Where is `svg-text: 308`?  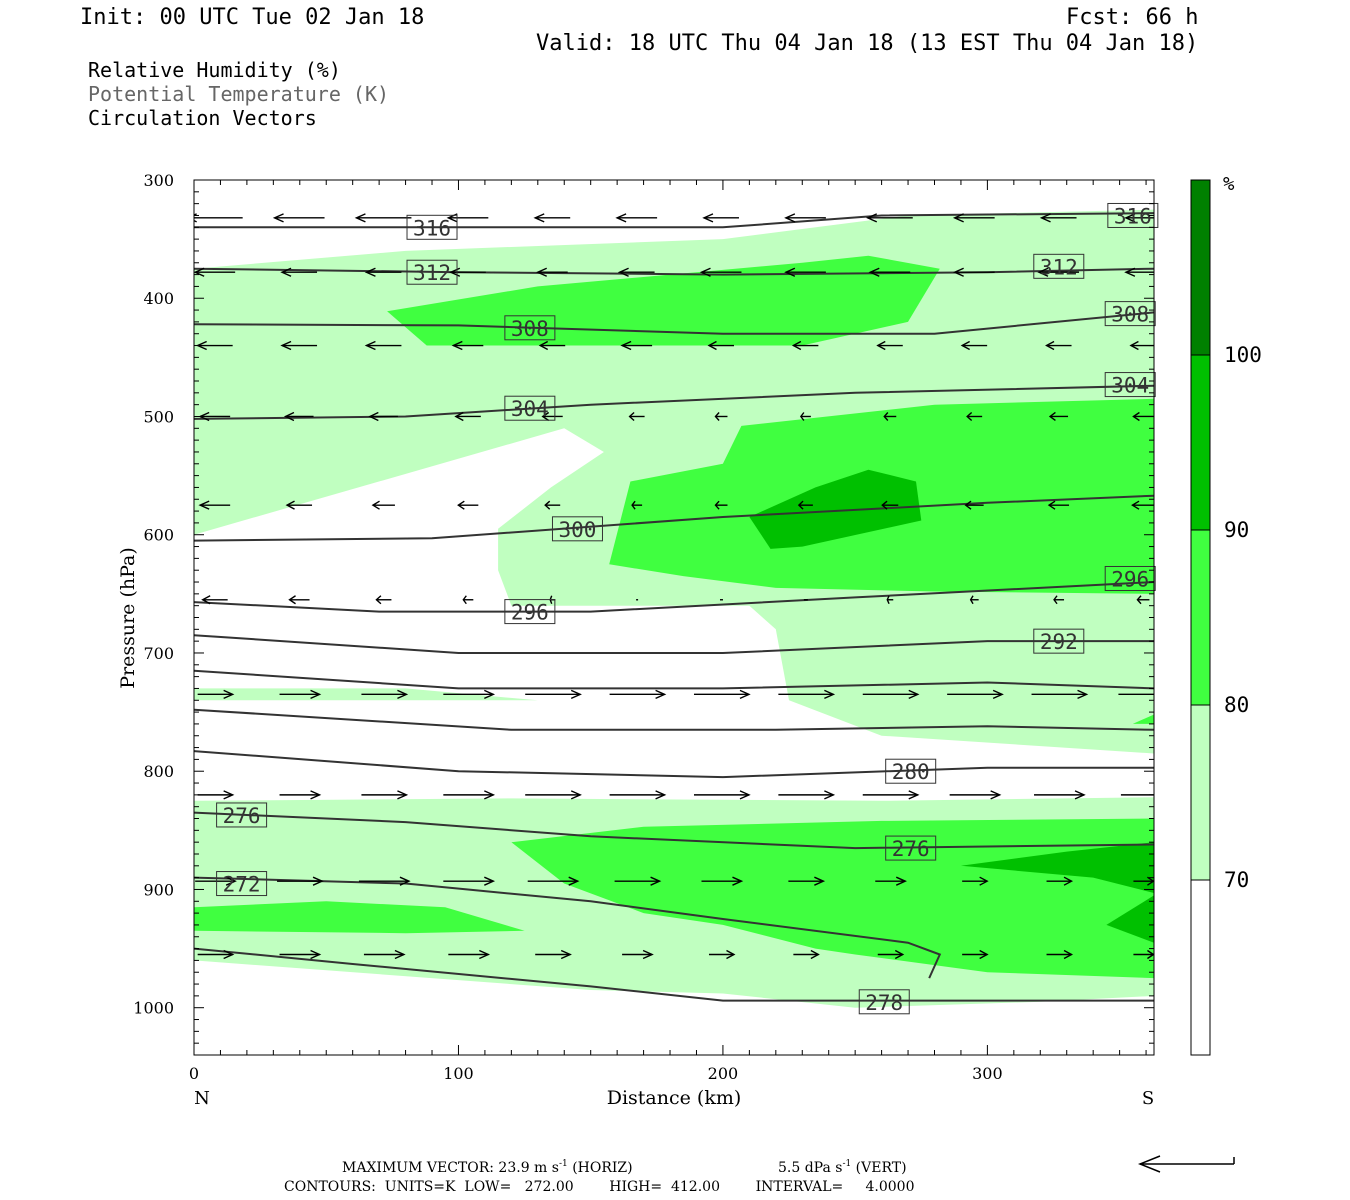 svg-text: 308 is located at coordinates (530, 329).